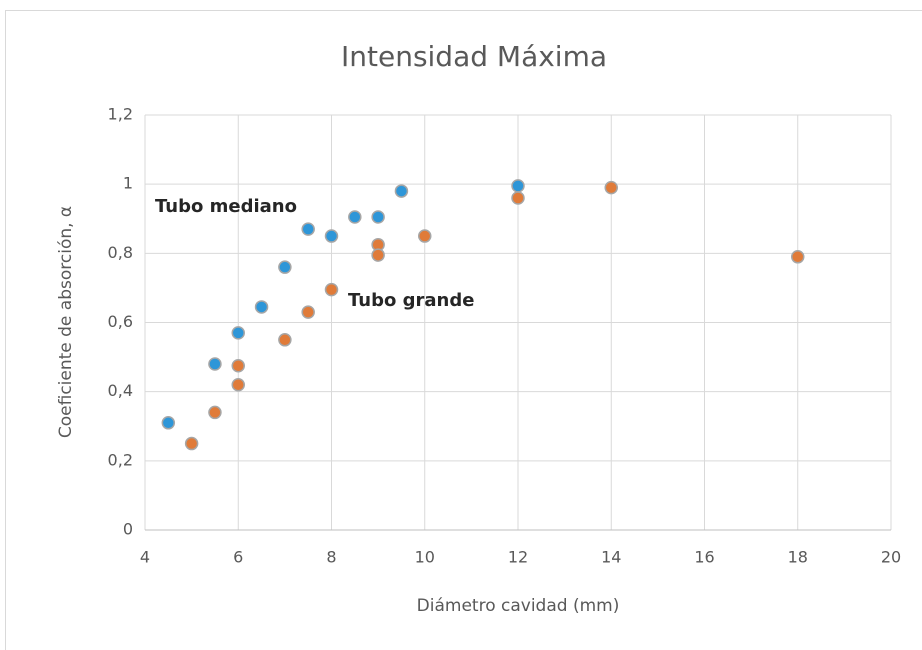  Describe the element at coordinates (120, 459) in the screenshot. I see `y-tick-label: 0,2` at that location.